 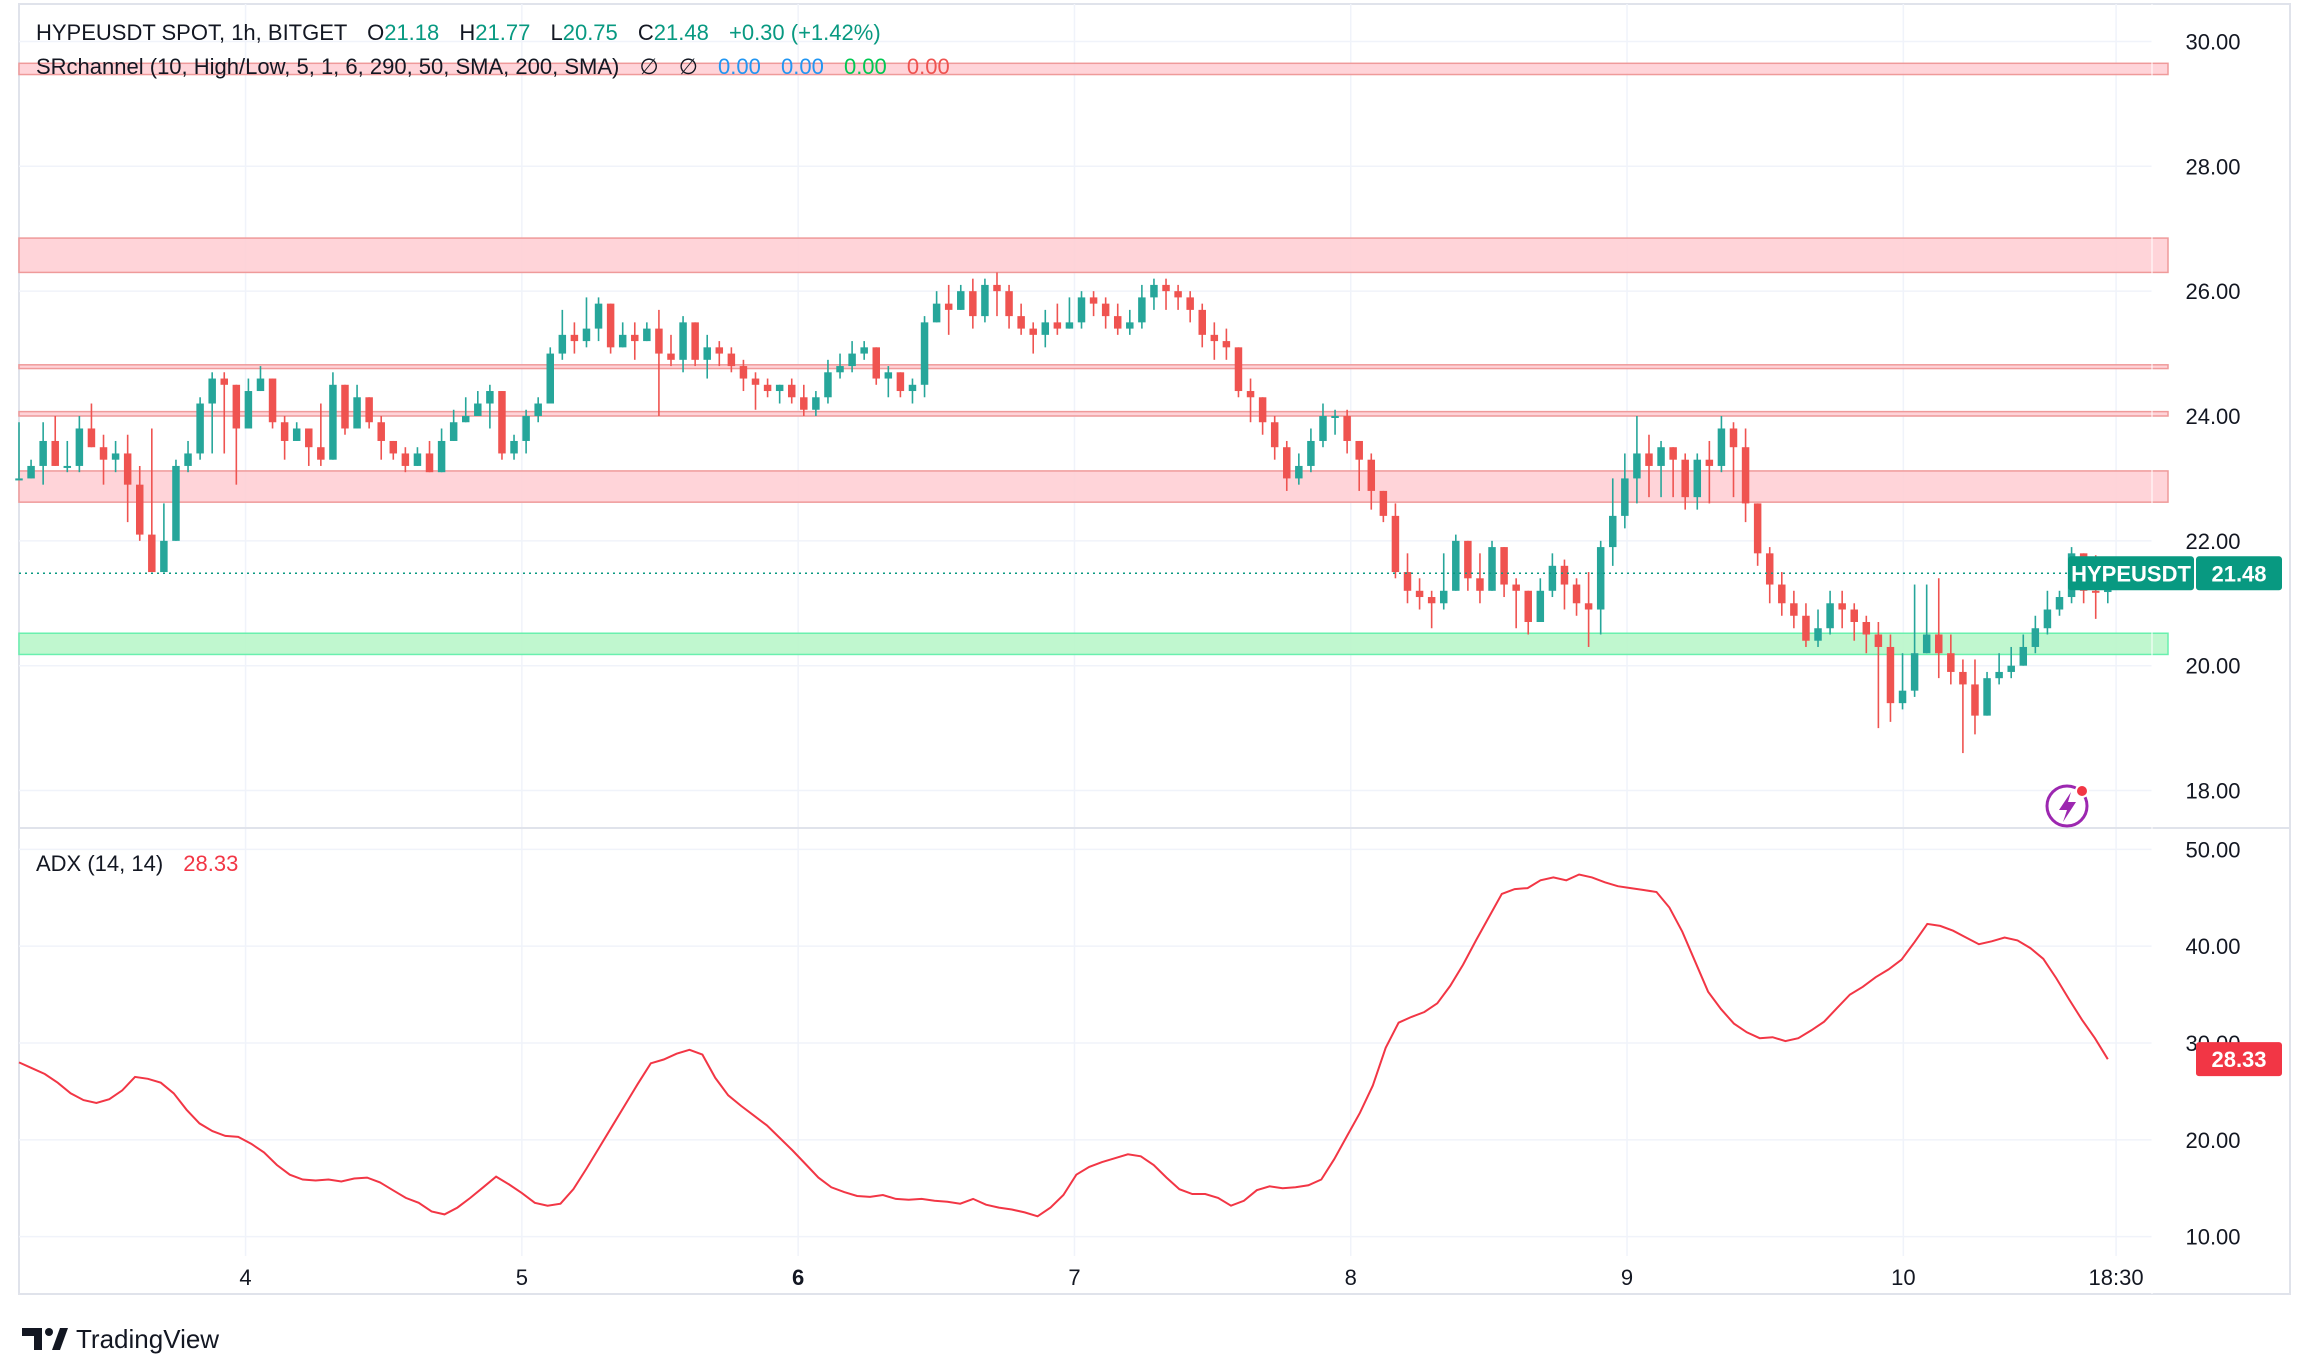 What do you see at coordinates (120, 1339) in the screenshot?
I see `tradingview-logo: TradingView` at bounding box center [120, 1339].